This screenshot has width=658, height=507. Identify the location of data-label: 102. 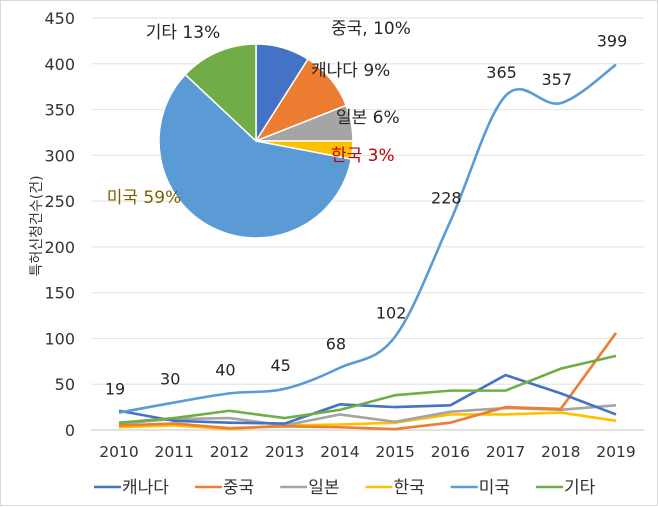
(391, 313).